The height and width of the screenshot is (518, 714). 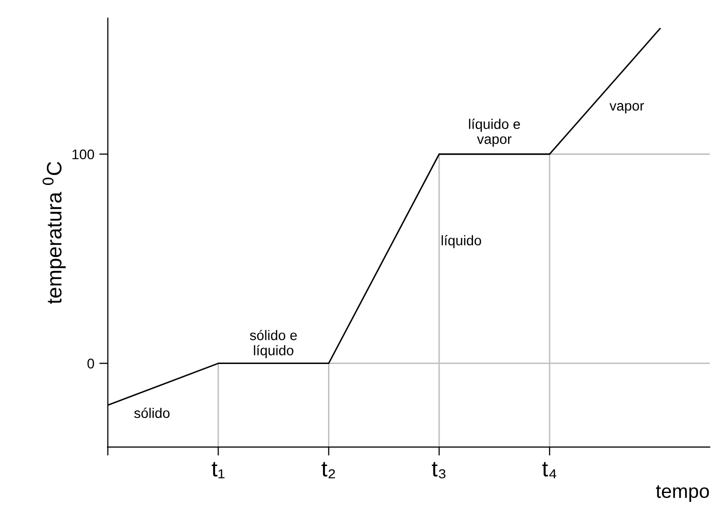 I want to click on y-axis-title: temperatura $^{0}$C, so click(x=54, y=233).